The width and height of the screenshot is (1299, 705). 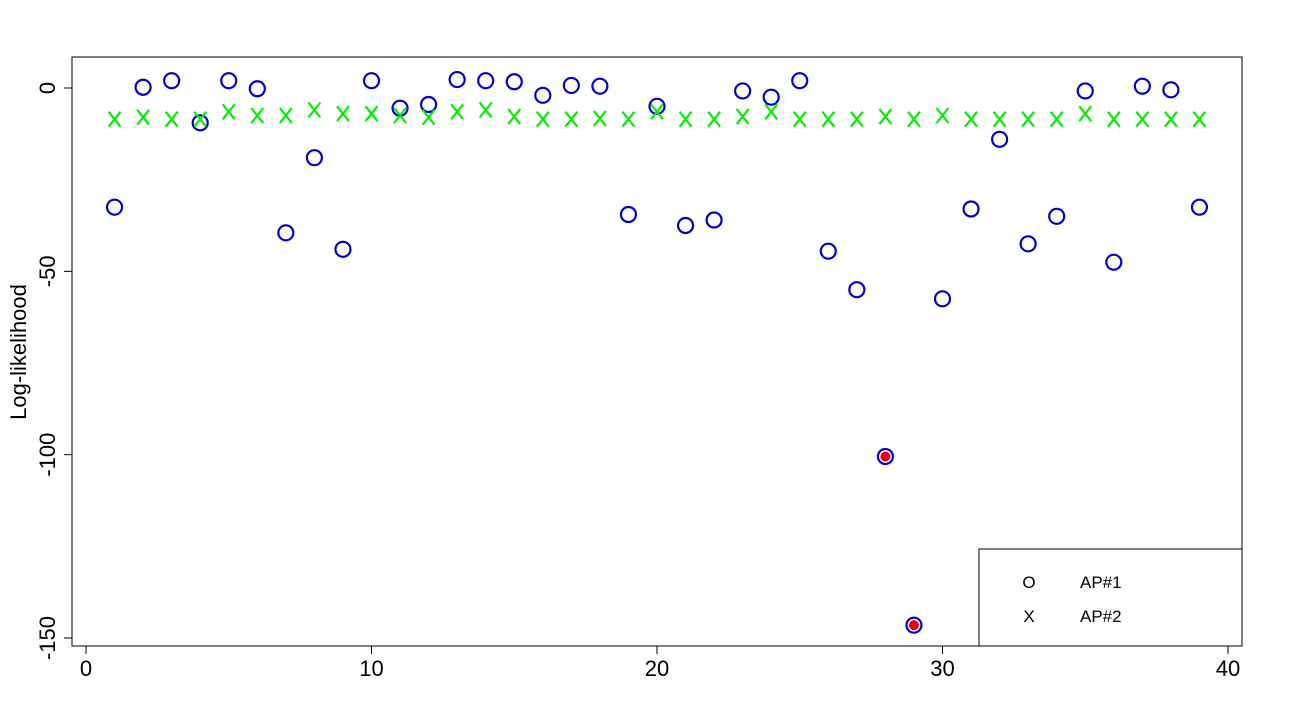 I want to click on legend-label-ap2: AP#2, so click(x=1101, y=616).